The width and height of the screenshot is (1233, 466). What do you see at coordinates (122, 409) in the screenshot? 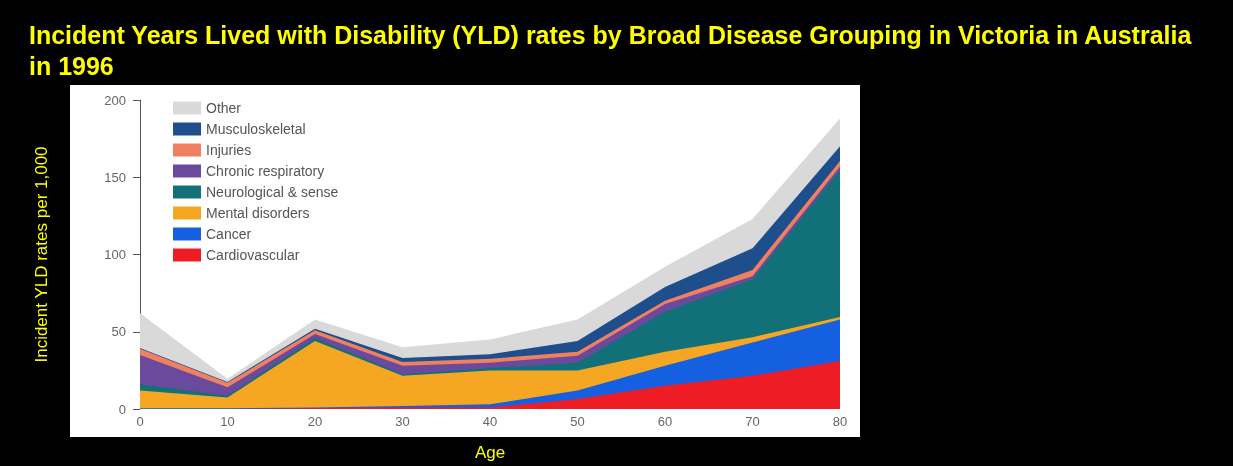
I see `y-tick-label: 0` at bounding box center [122, 409].